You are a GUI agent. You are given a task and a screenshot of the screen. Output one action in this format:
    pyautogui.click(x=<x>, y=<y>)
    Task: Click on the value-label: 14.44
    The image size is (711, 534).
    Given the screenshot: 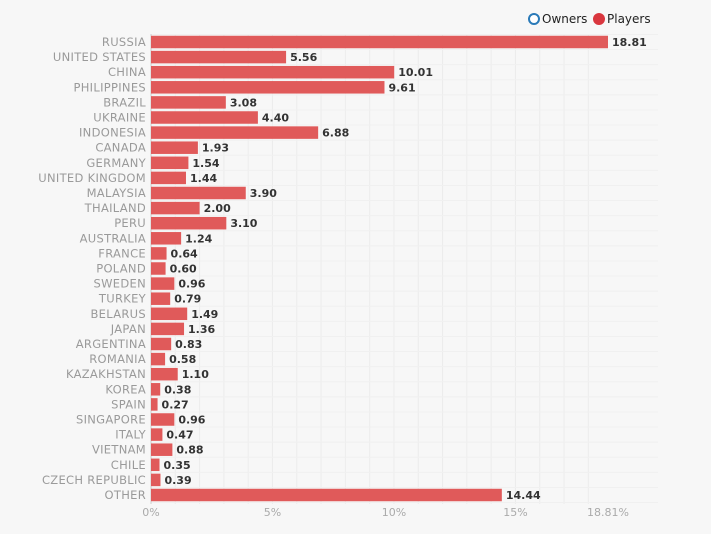 What is the action you would take?
    pyautogui.click(x=523, y=495)
    